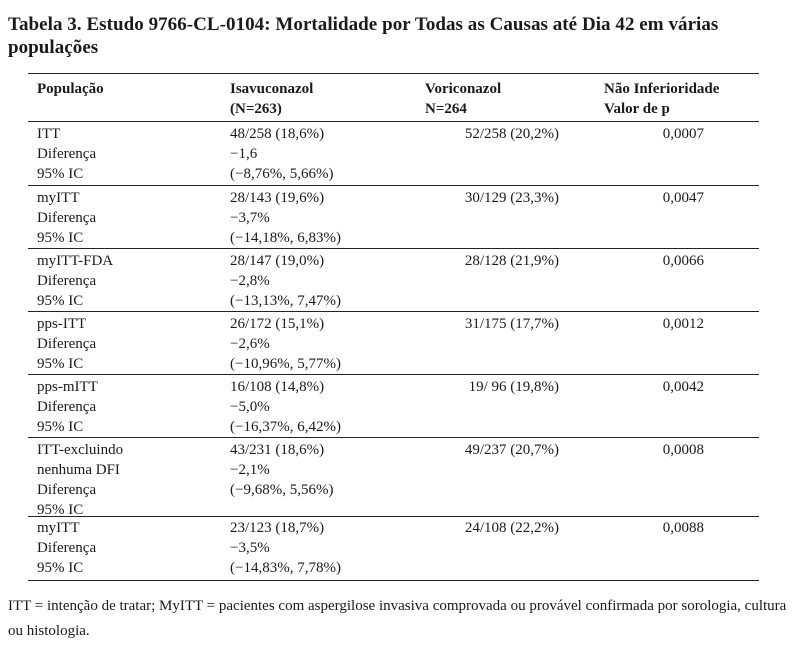  I want to click on header-non-inferiority-label: Não Inferioridade, so click(662, 89).